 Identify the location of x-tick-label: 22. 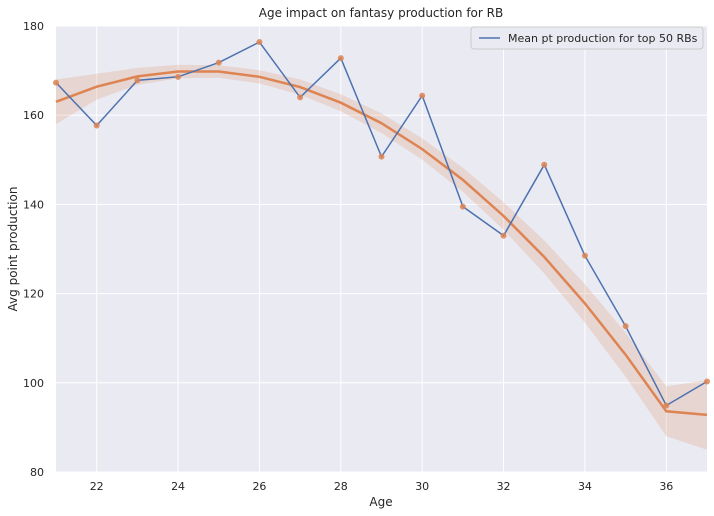
(97, 486).